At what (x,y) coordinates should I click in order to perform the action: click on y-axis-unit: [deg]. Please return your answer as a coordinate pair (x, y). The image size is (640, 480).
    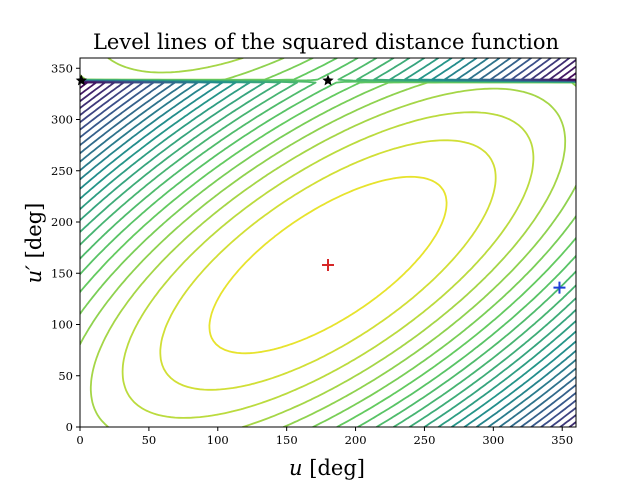
    Looking at the image, I should click on (34, 231).